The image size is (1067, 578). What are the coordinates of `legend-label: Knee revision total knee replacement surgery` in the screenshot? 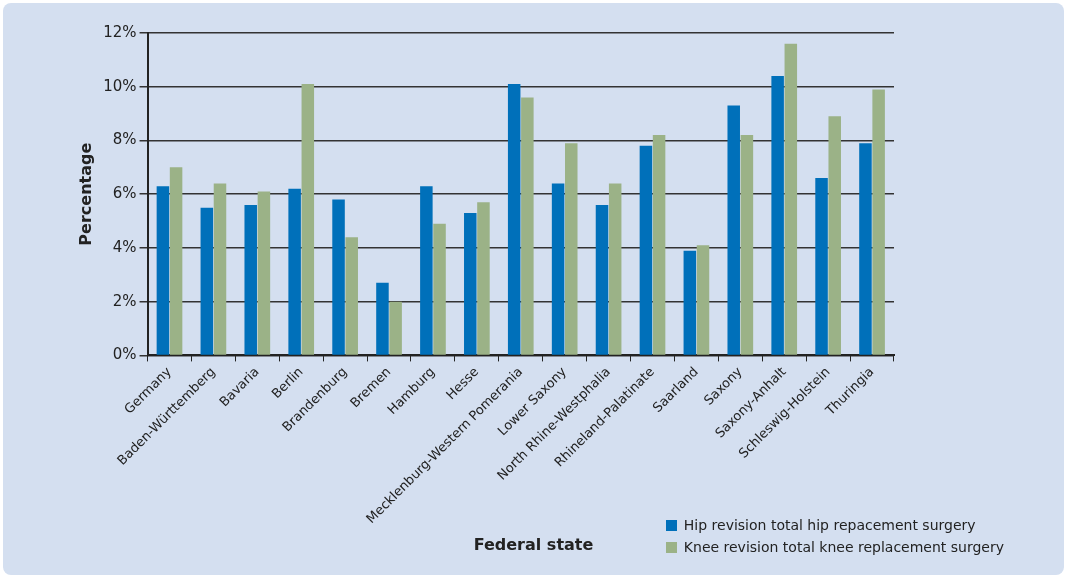 It's located at (843, 547).